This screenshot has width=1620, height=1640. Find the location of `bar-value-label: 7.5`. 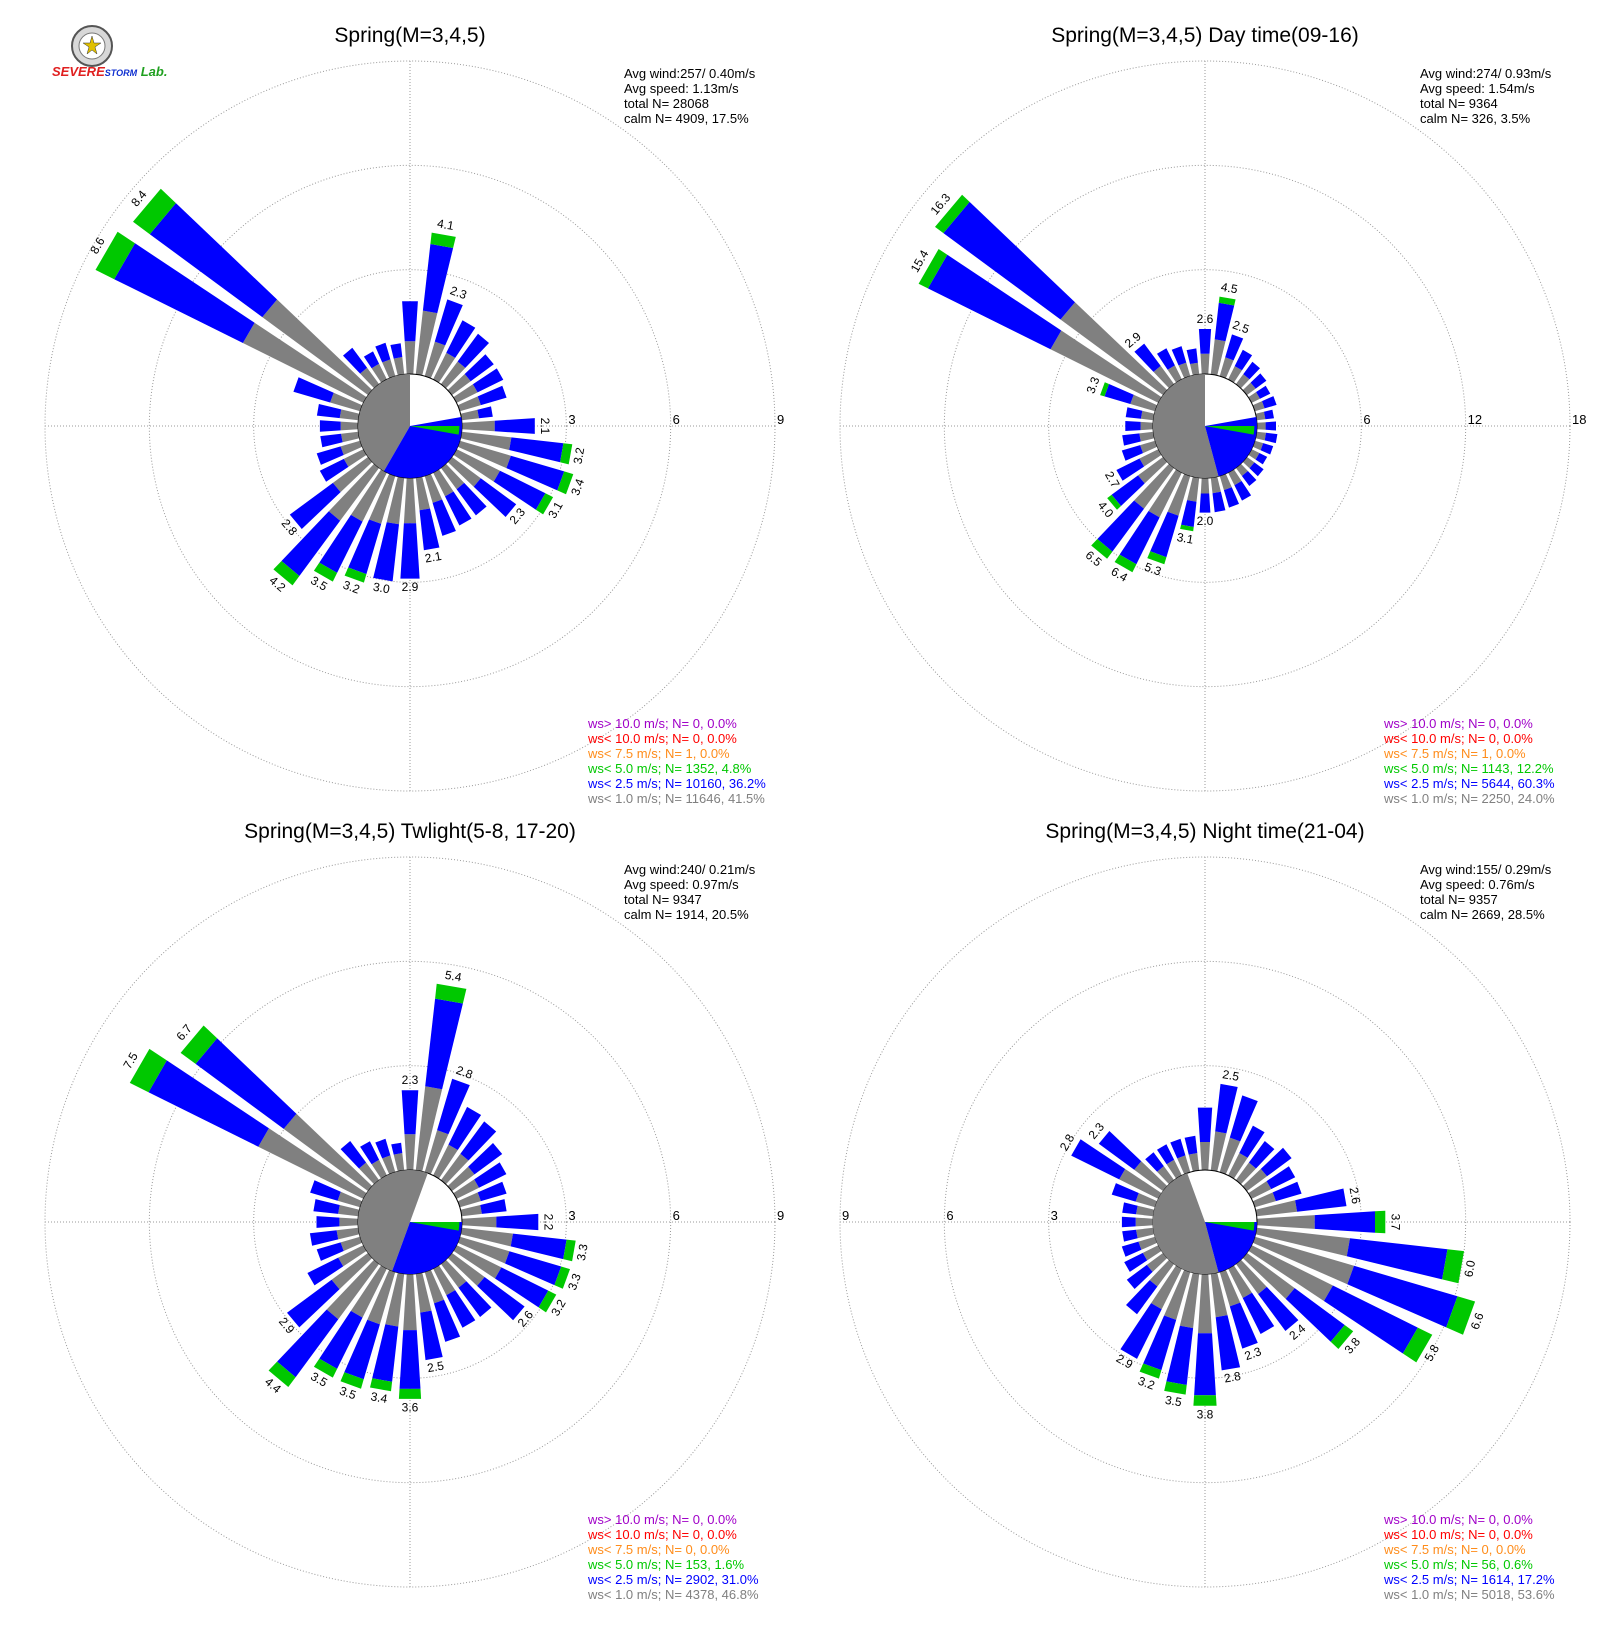

bar-value-label: 7.5 is located at coordinates (130, 1061).